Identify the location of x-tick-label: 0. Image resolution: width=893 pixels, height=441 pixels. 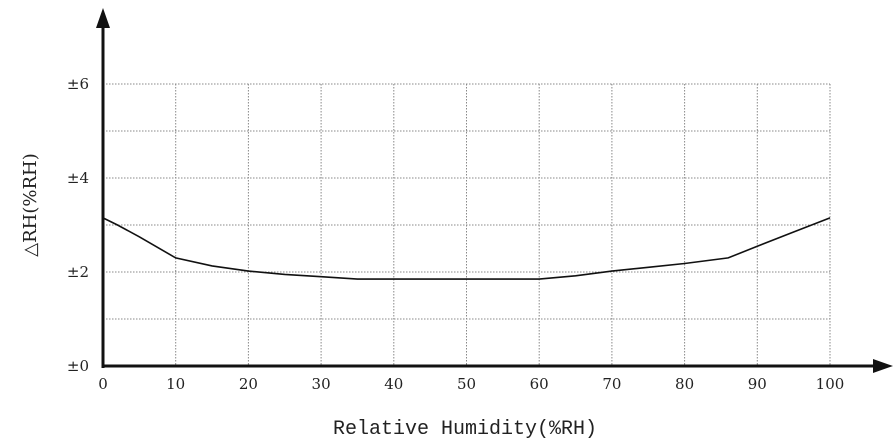
(103, 384).